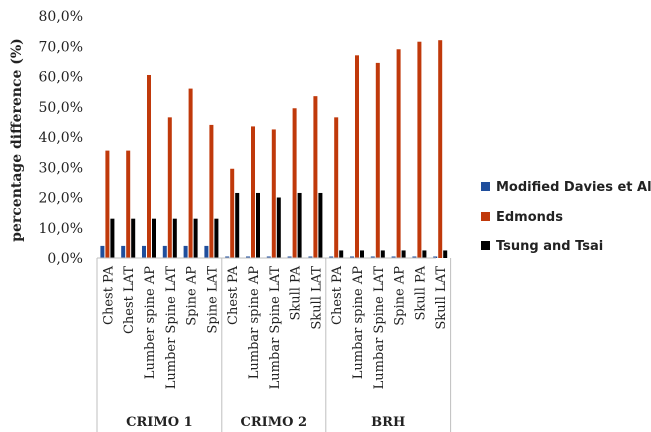 The width and height of the screenshot is (651, 432). Describe the element at coordinates (159, 422) in the screenshot. I see `group-label: CRIMO 1` at that location.